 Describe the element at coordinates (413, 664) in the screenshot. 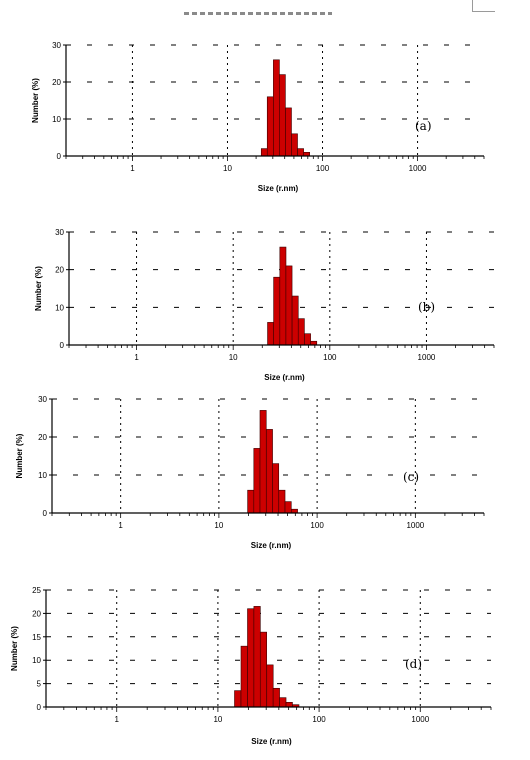

I see `panel-label: (d)` at that location.